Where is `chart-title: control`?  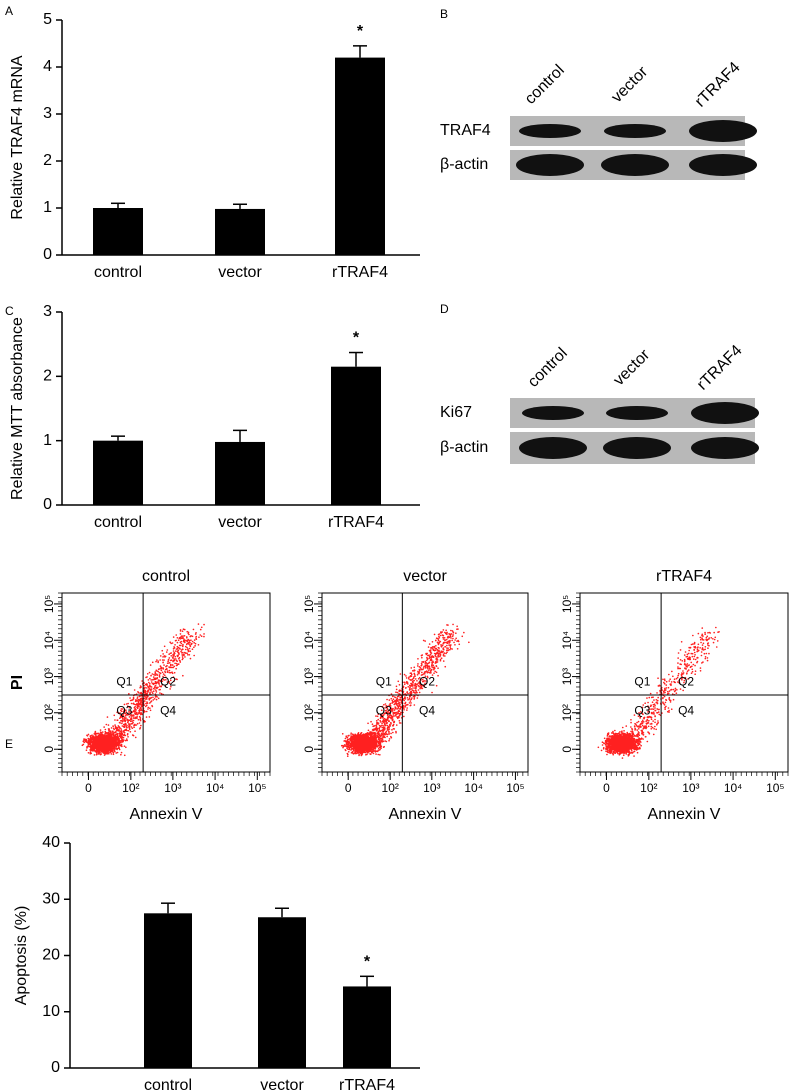 chart-title: control is located at coordinates (166, 576).